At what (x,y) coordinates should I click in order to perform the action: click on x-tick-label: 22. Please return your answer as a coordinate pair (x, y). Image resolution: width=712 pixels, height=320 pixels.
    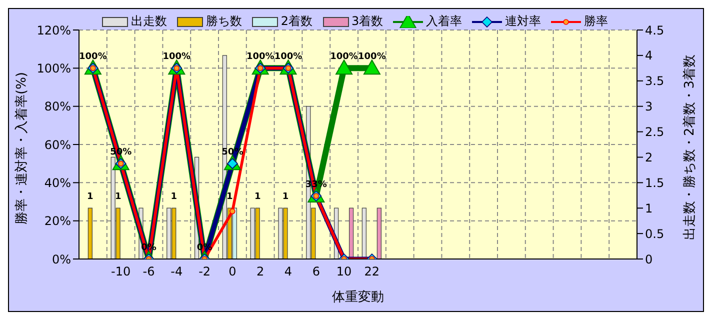
    Looking at the image, I should click on (372, 271).